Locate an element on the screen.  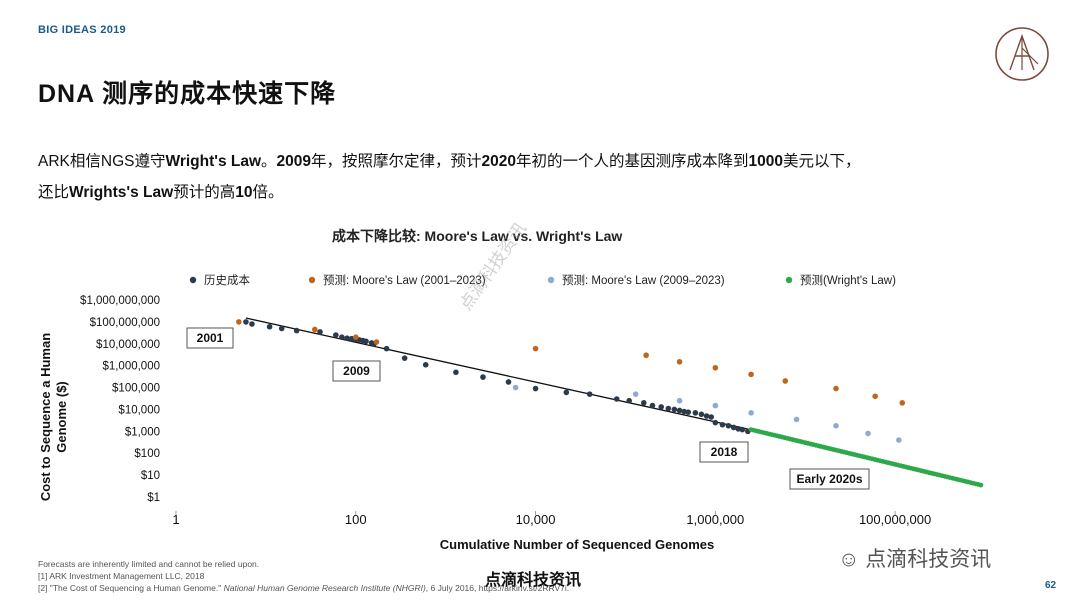
y-tick-label: $1 is located at coordinates (153, 498).